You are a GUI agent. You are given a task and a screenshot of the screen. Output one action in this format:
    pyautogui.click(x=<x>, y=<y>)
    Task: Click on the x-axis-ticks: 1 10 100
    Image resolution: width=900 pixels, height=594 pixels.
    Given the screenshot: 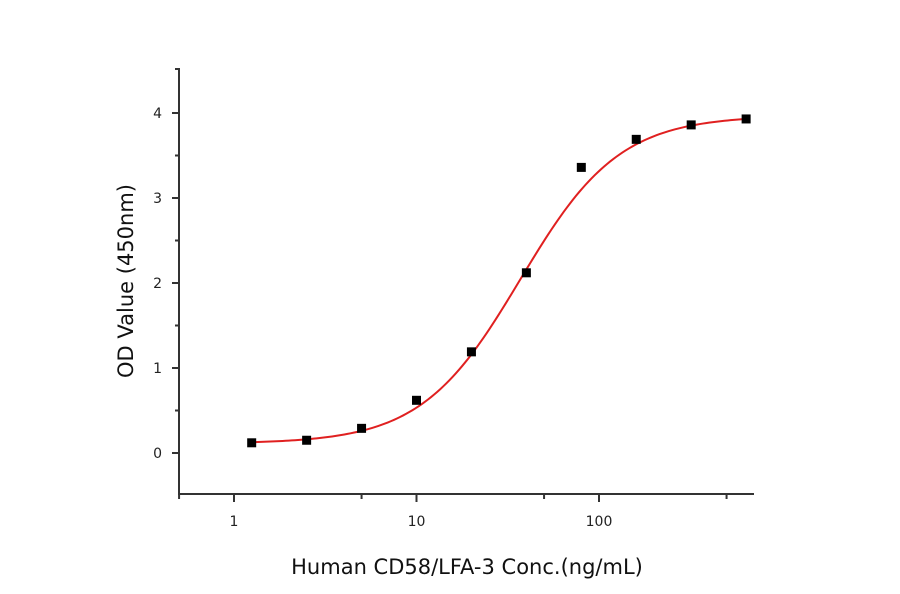 What is the action you would take?
    pyautogui.click(x=453, y=512)
    